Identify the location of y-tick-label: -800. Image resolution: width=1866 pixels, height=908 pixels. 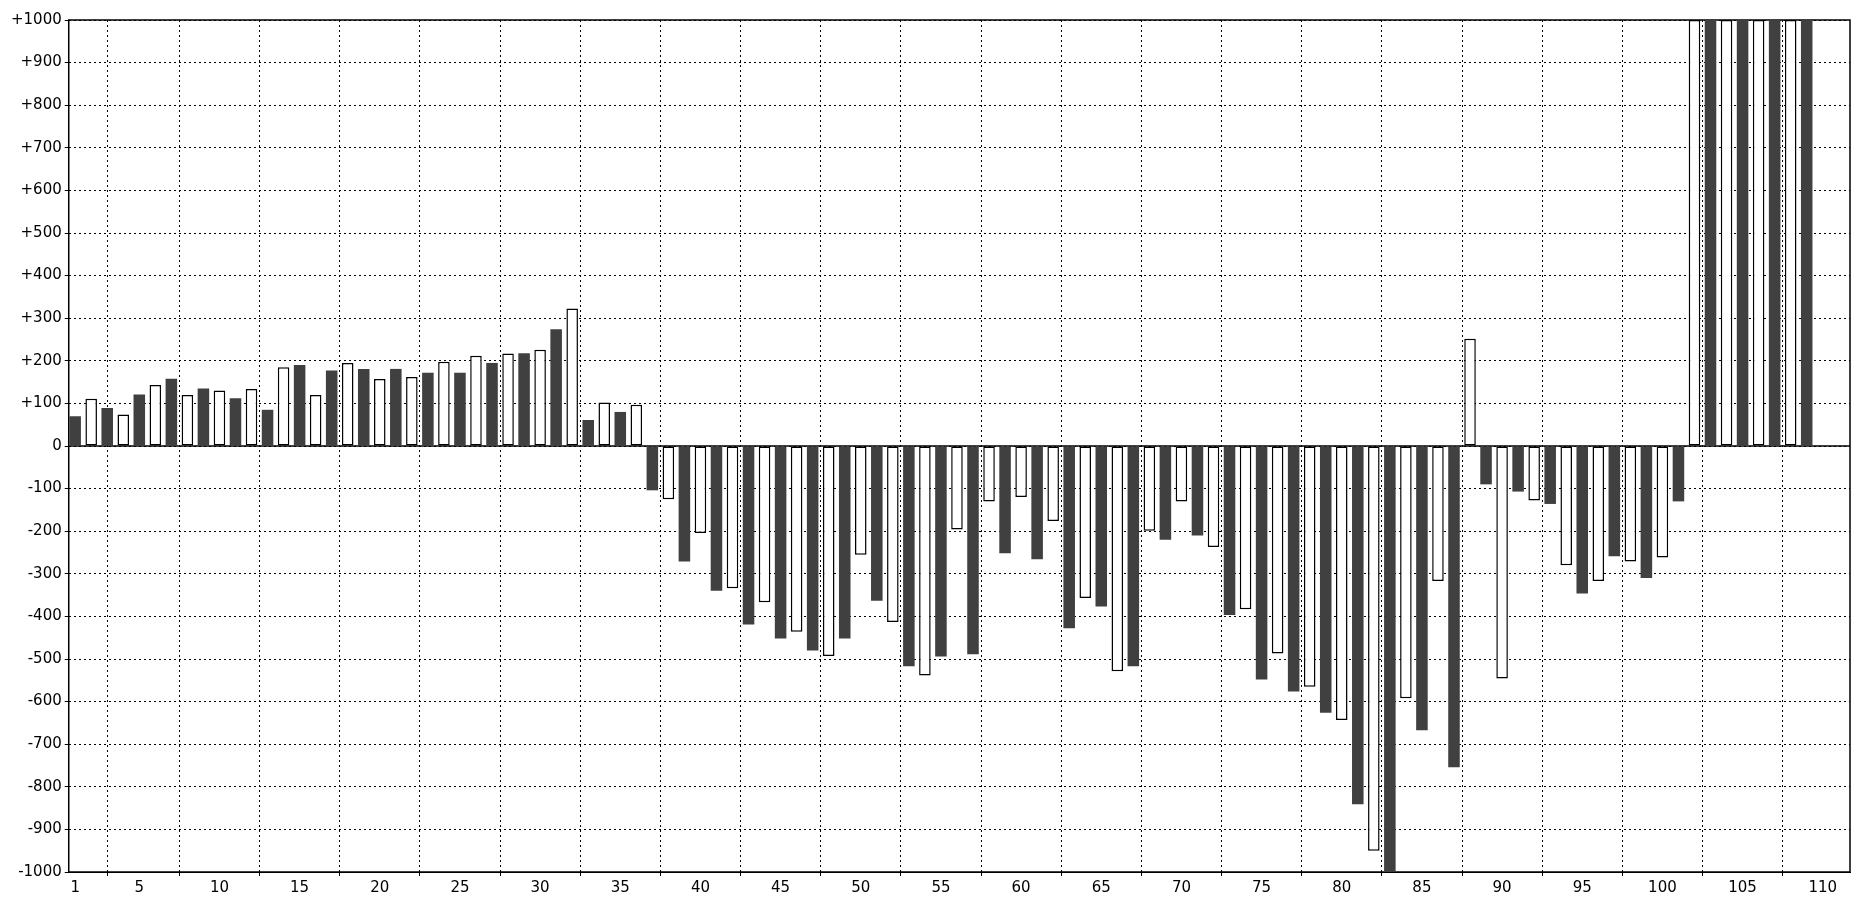
(44, 785).